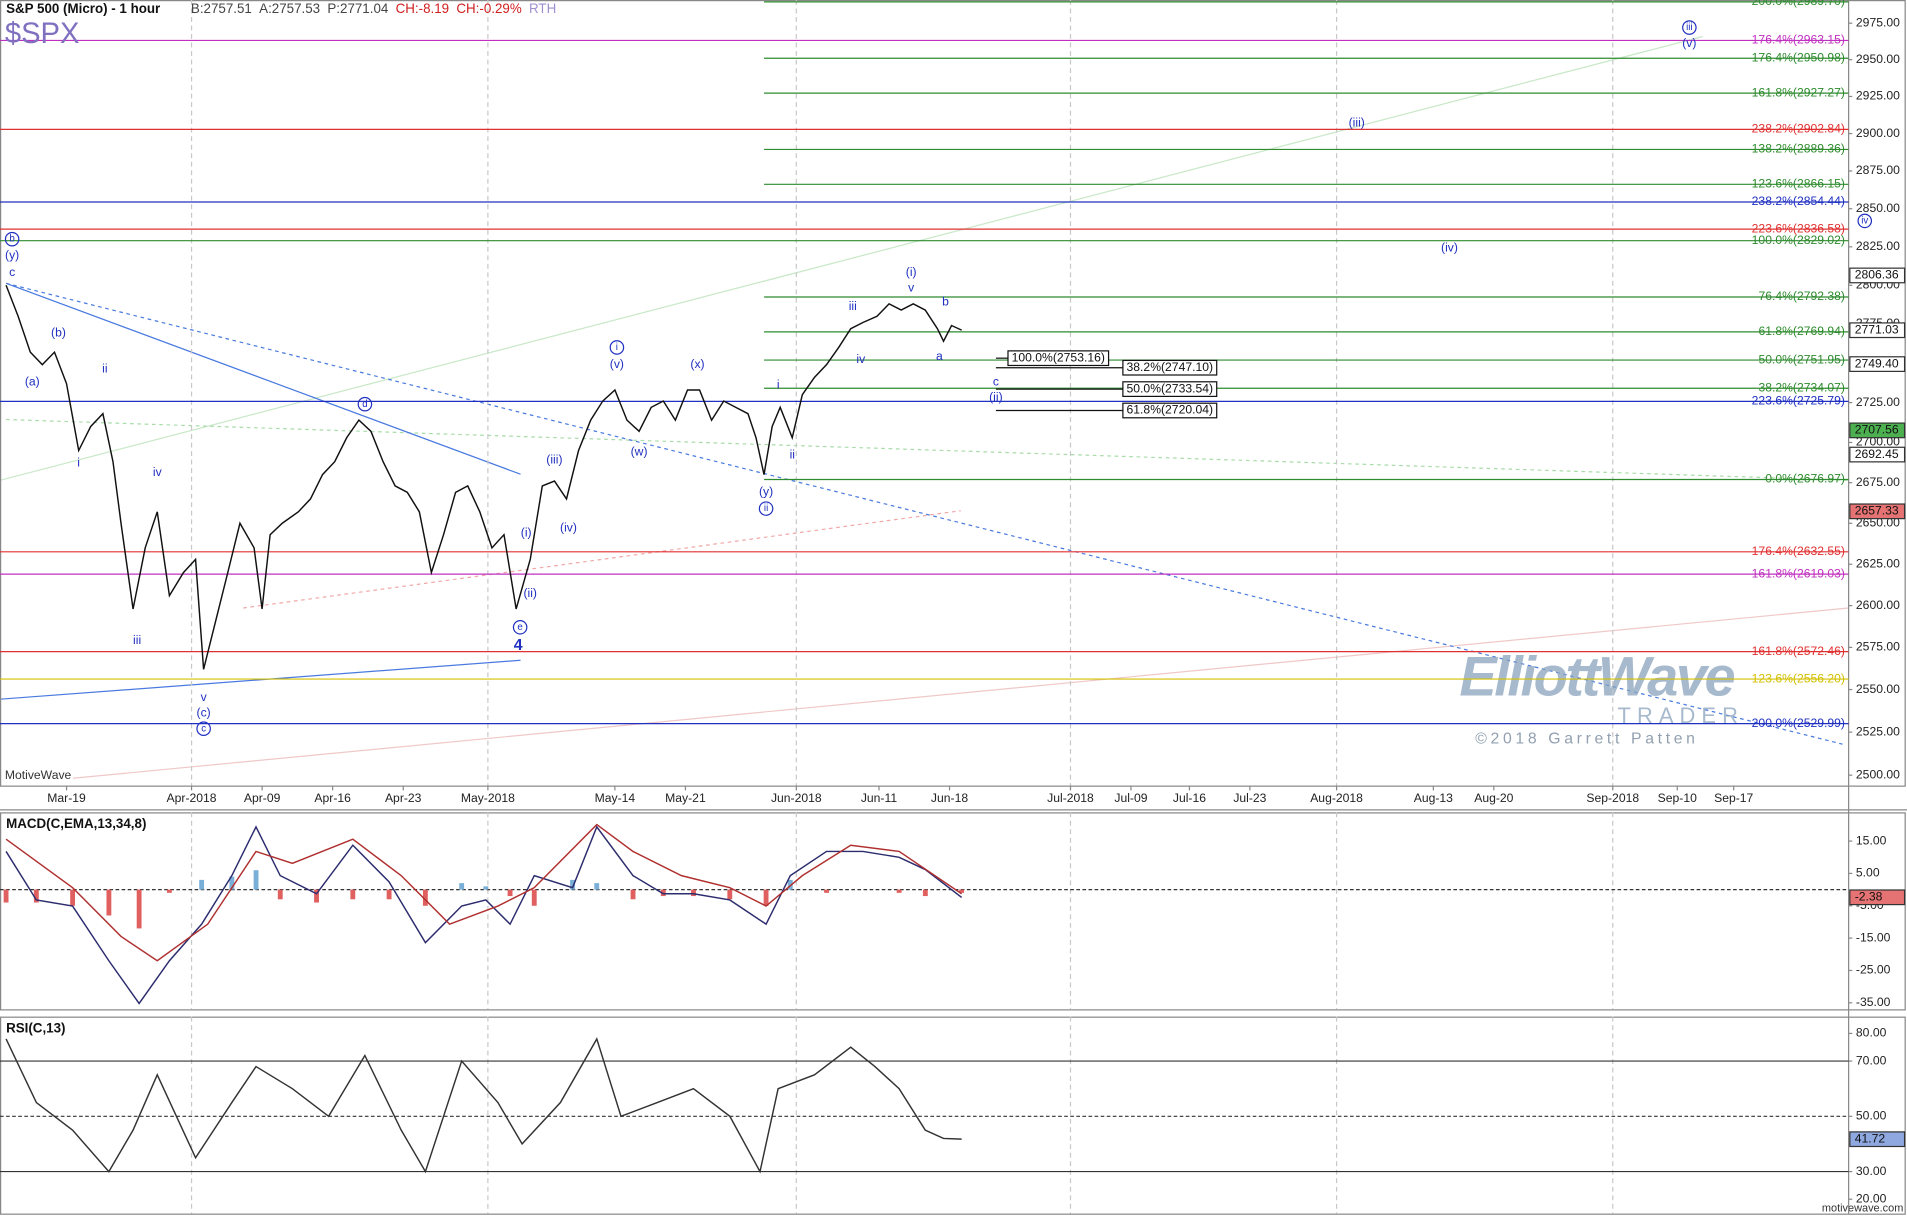 Image resolution: width=1907 pixels, height=1216 pixels. I want to click on channel-line, so click(927, 449).